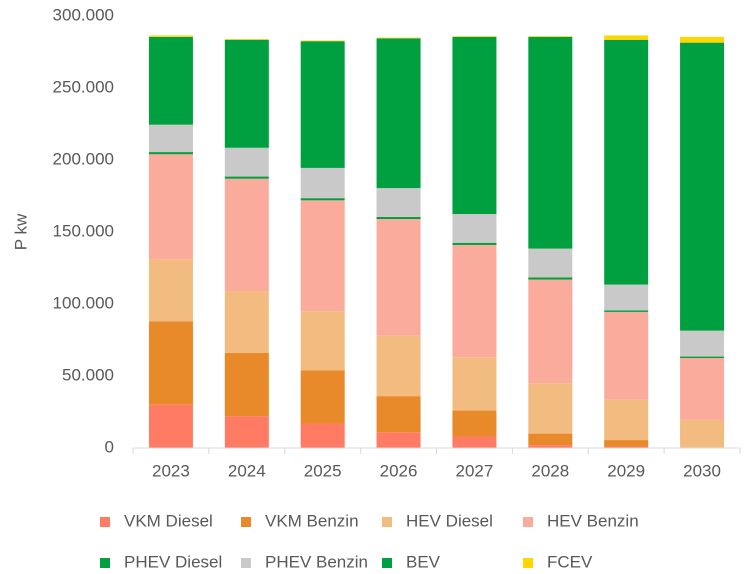  I want to click on x-tick-label: 2030, so click(702, 470).